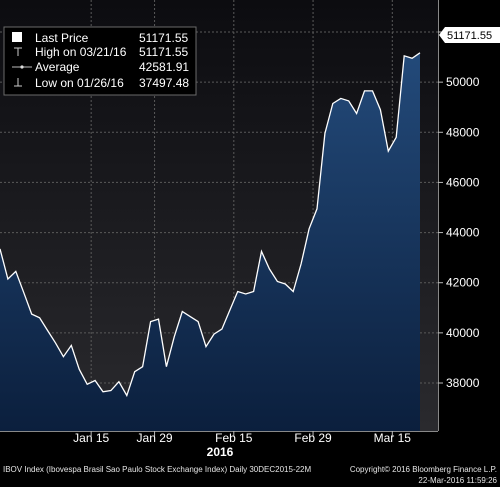 The width and height of the screenshot is (500, 487). Describe the element at coordinates (459, 207) in the screenshot. I see `y-axis-ticks: 3800040000420004400046000480005000052000` at that location.